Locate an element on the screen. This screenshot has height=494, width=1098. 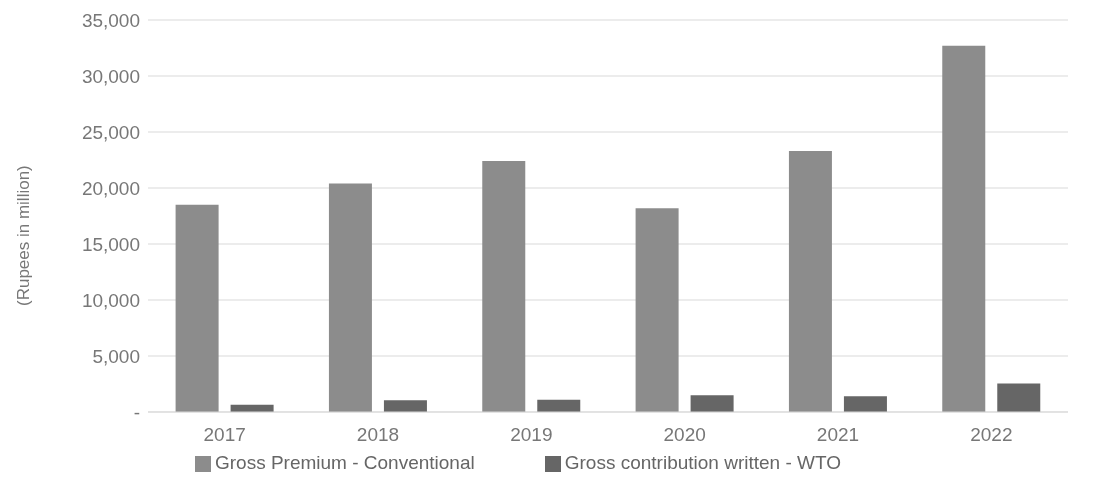
x-tick-label: 2018 is located at coordinates (378, 435).